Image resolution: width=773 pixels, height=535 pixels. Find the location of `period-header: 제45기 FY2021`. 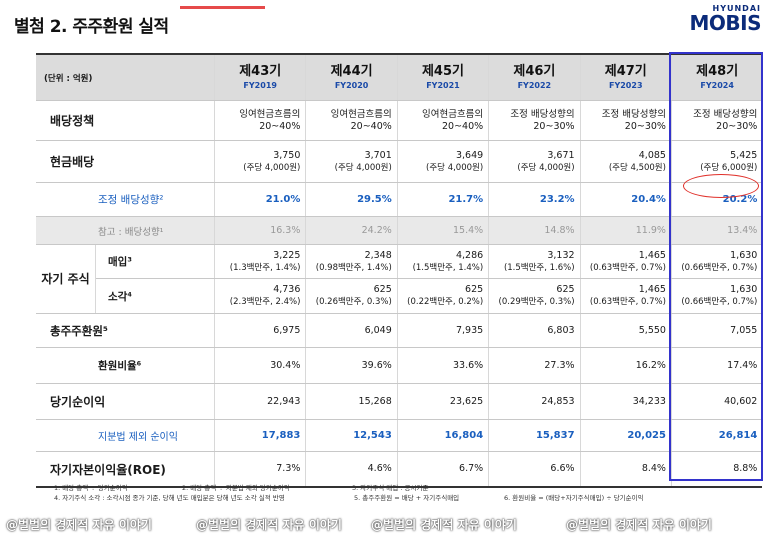

period-header: 제45기 FY2021 is located at coordinates (442, 77).